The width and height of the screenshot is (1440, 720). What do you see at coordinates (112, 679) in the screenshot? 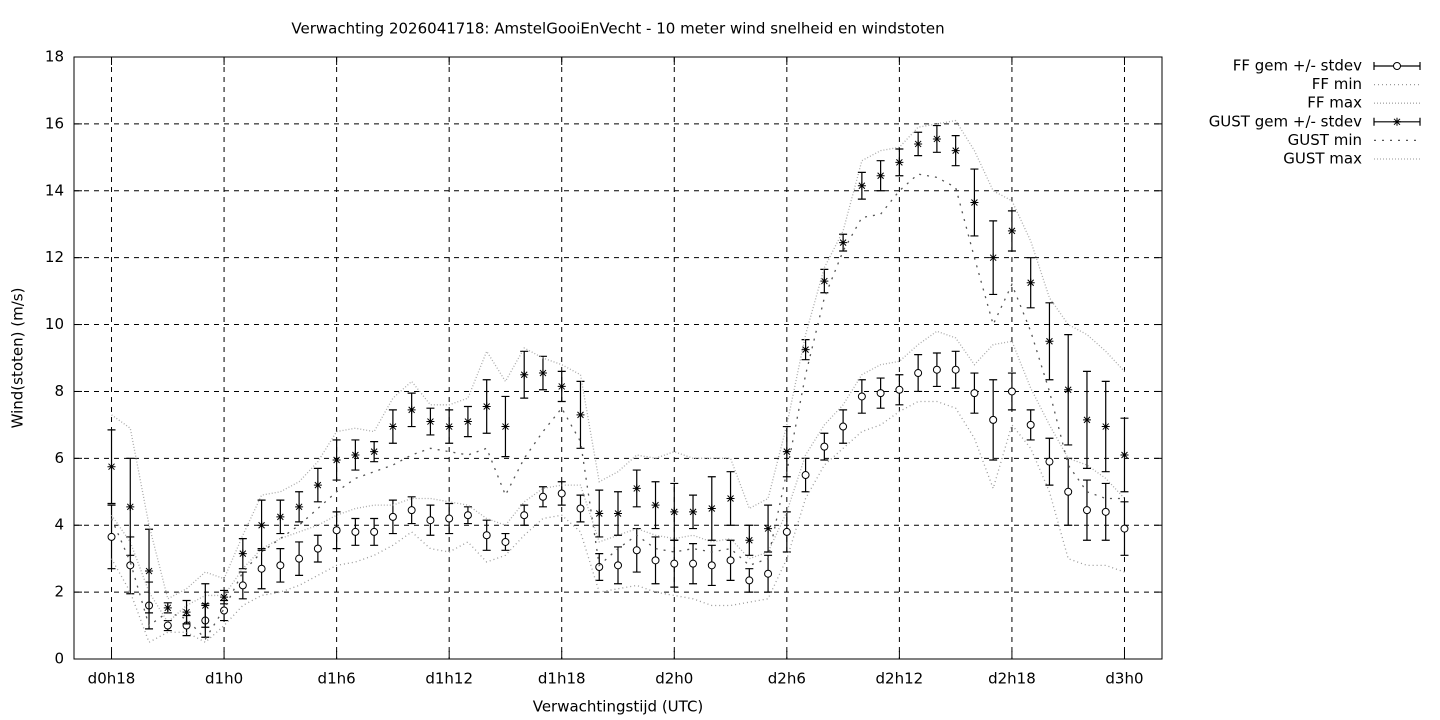
I see `x-tick-label: d0h18` at bounding box center [112, 679].